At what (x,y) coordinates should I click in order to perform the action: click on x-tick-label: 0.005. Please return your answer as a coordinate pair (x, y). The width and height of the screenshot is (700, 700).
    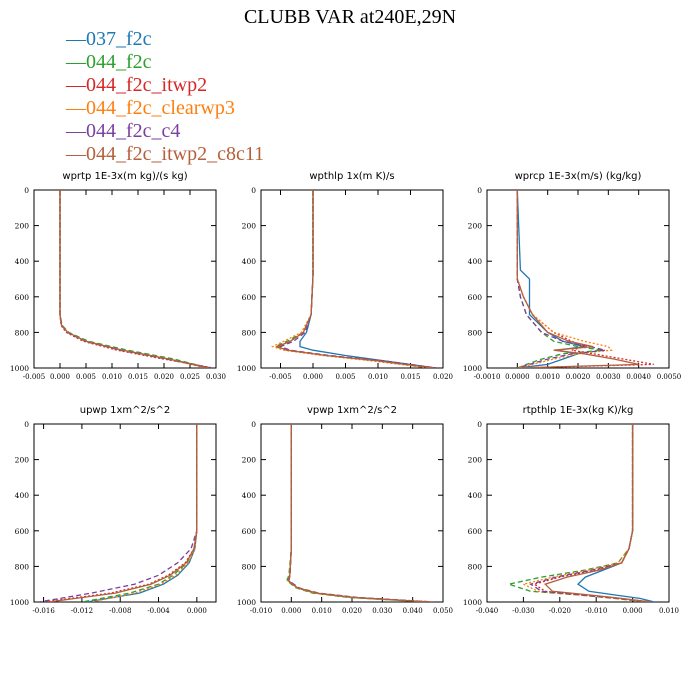
    Looking at the image, I should click on (345, 377).